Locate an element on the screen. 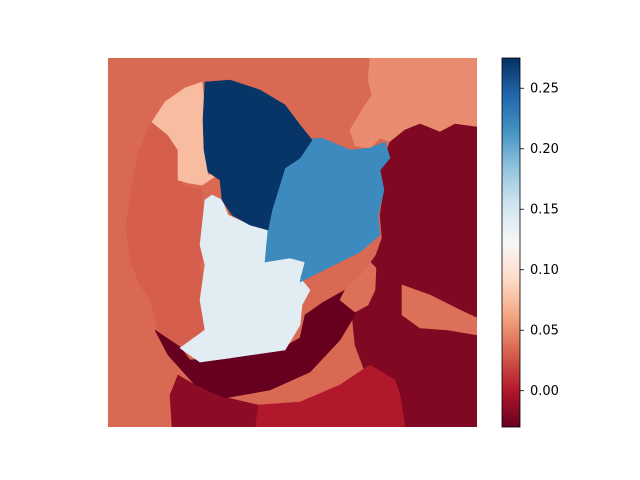 The height and width of the screenshot is (480, 640). colorbar-ticks: 0.00 0.05 0.10 0.15 0.20 0.25 is located at coordinates (539, 240).